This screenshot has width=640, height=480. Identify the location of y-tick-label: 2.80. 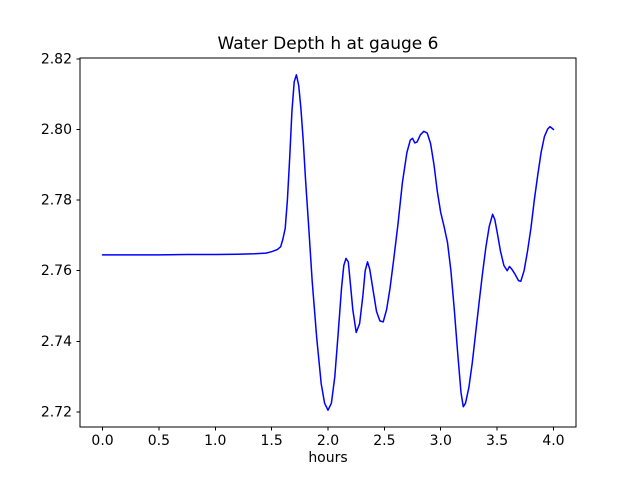
(56, 130).